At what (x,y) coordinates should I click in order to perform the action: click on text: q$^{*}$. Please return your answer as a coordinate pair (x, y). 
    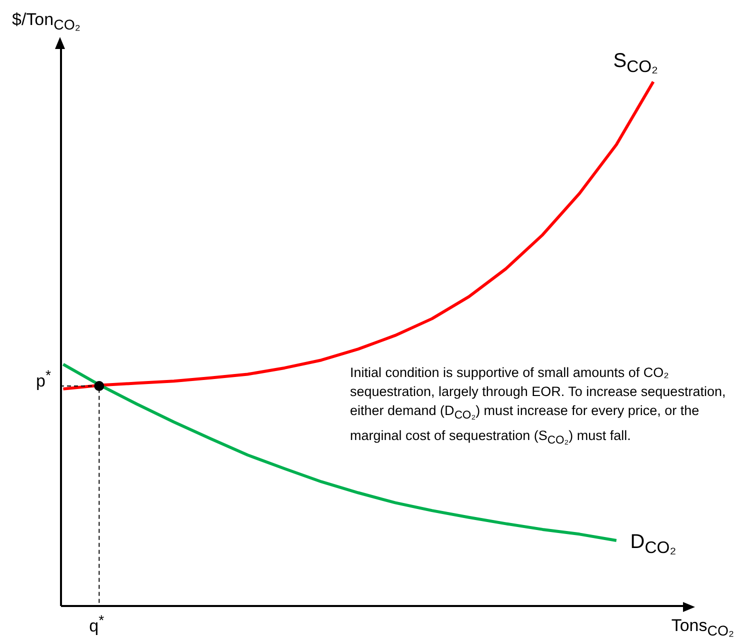
    Looking at the image, I should click on (96, 625).